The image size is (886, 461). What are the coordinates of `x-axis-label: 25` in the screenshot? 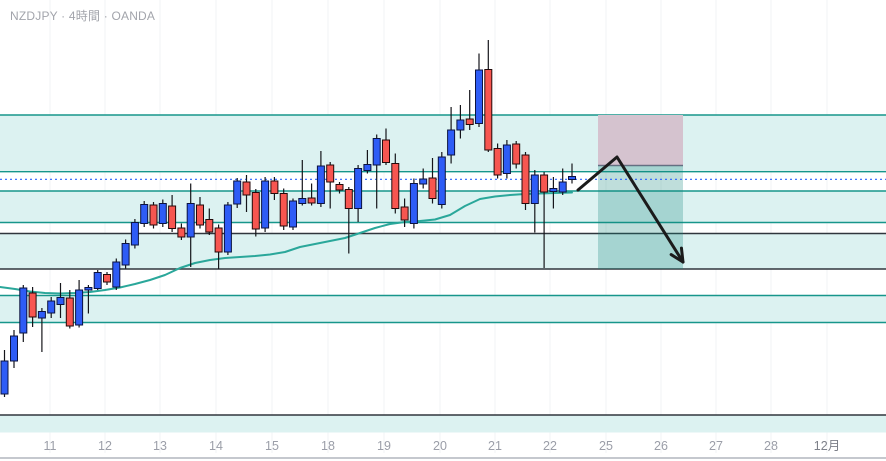 It's located at (606, 446).